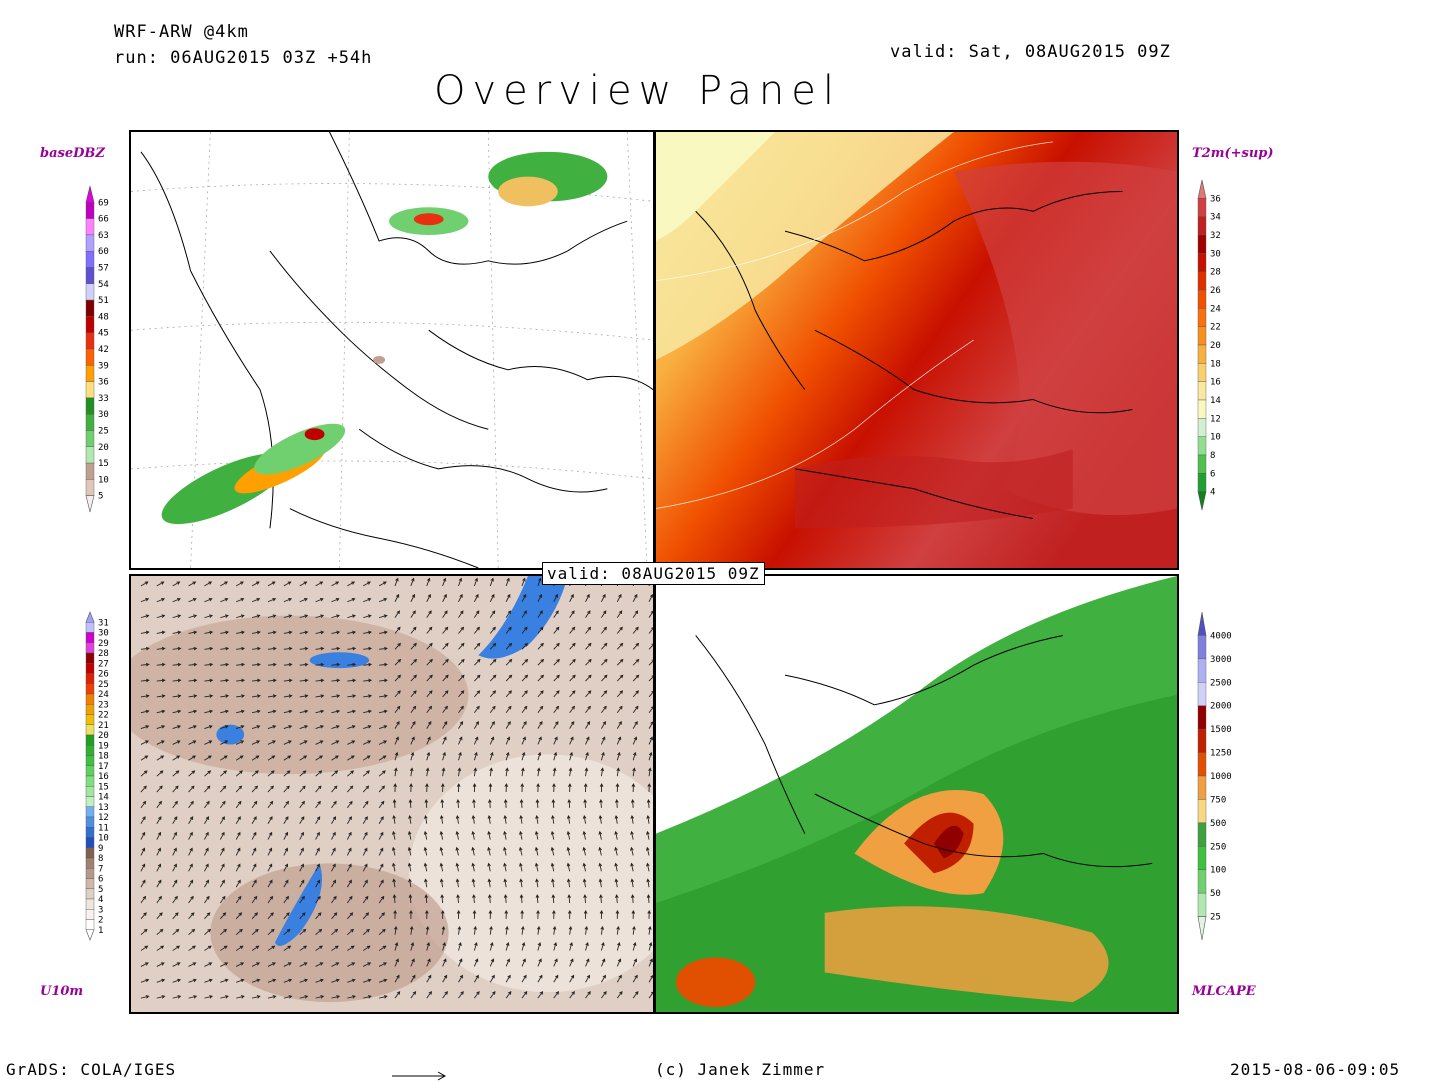  I want to click on dbz-swatch, so click(90, 422).